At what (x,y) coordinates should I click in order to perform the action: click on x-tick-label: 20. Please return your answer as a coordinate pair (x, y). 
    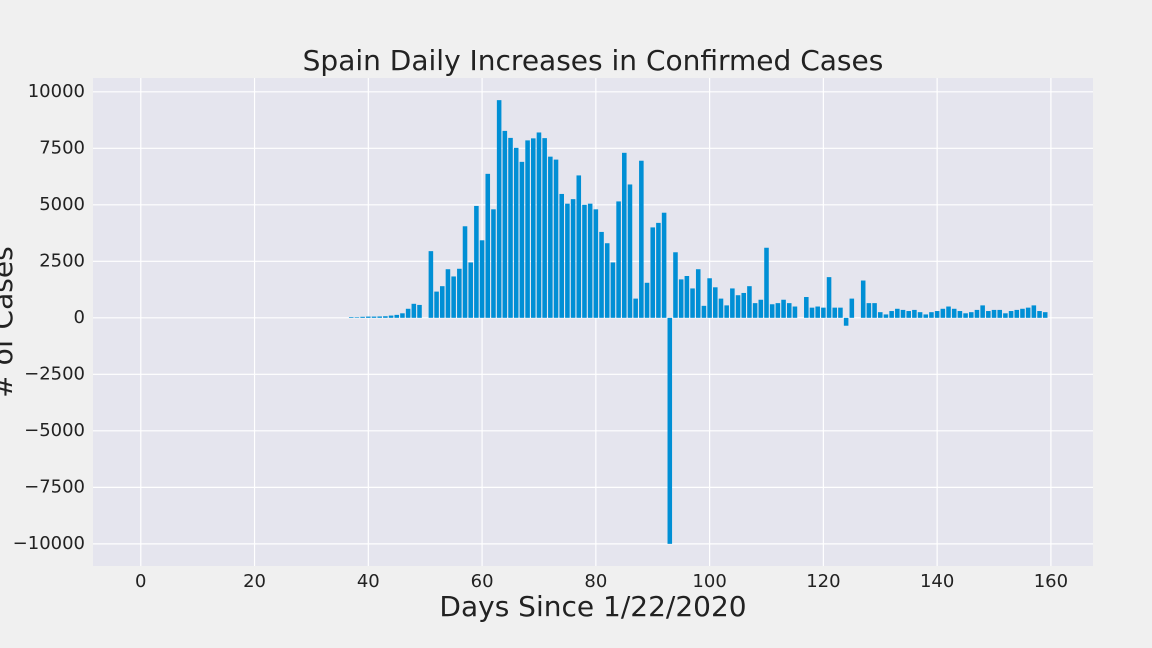
    Looking at the image, I should click on (254, 581).